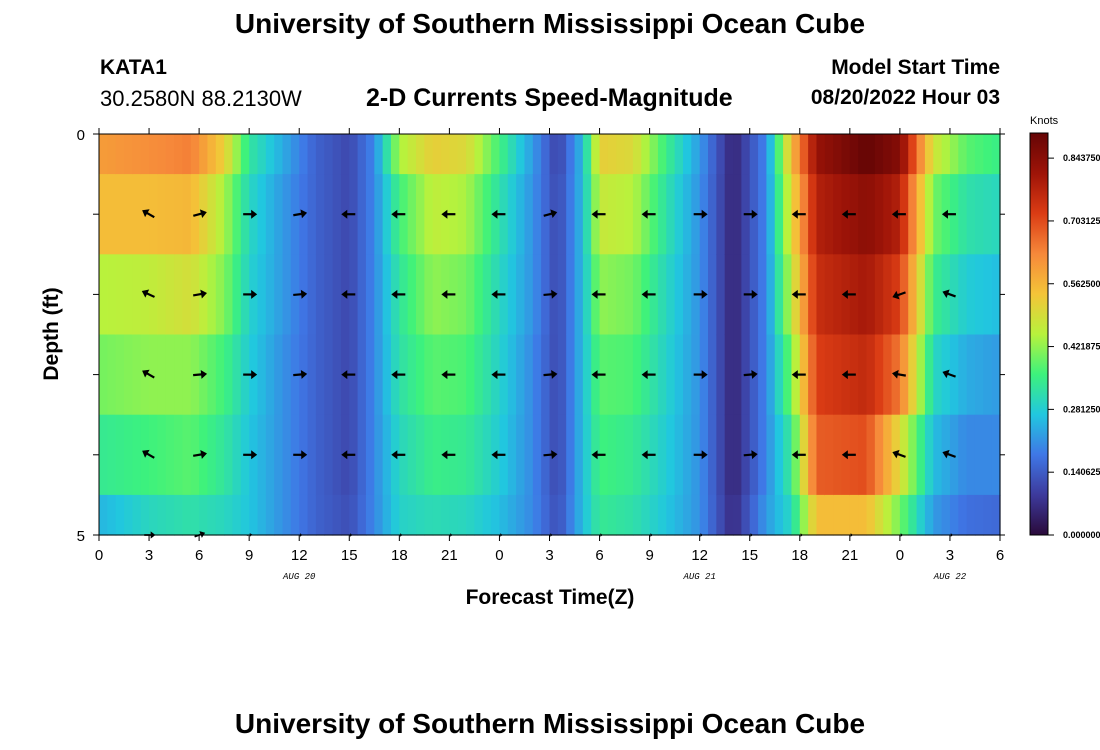 The width and height of the screenshot is (1100, 750). I want to click on x-tick-label: 18, so click(799, 555).